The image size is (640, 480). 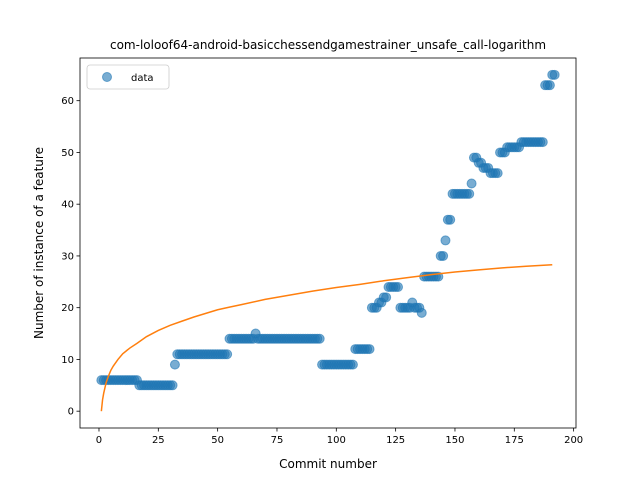 I want to click on x-tick-label: 125, so click(x=395, y=440).